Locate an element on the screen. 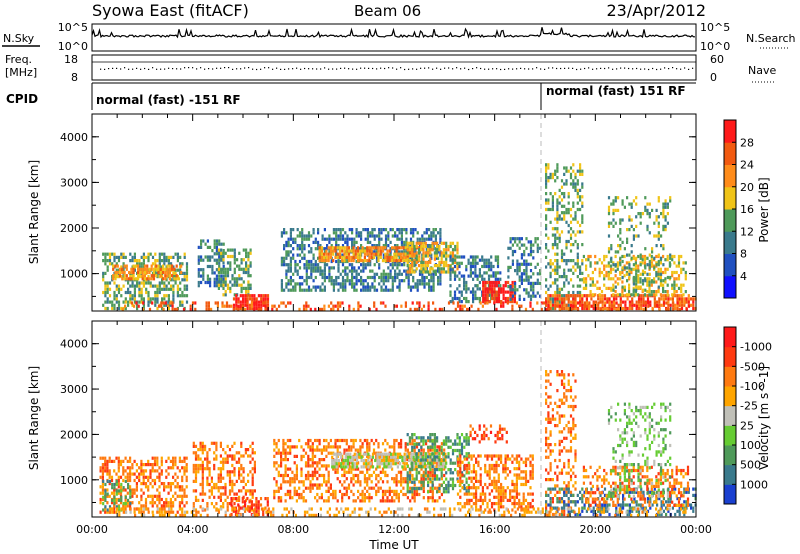 This screenshot has width=800, height=554. date-title: 23/Apr/2012 is located at coordinates (656, 10).